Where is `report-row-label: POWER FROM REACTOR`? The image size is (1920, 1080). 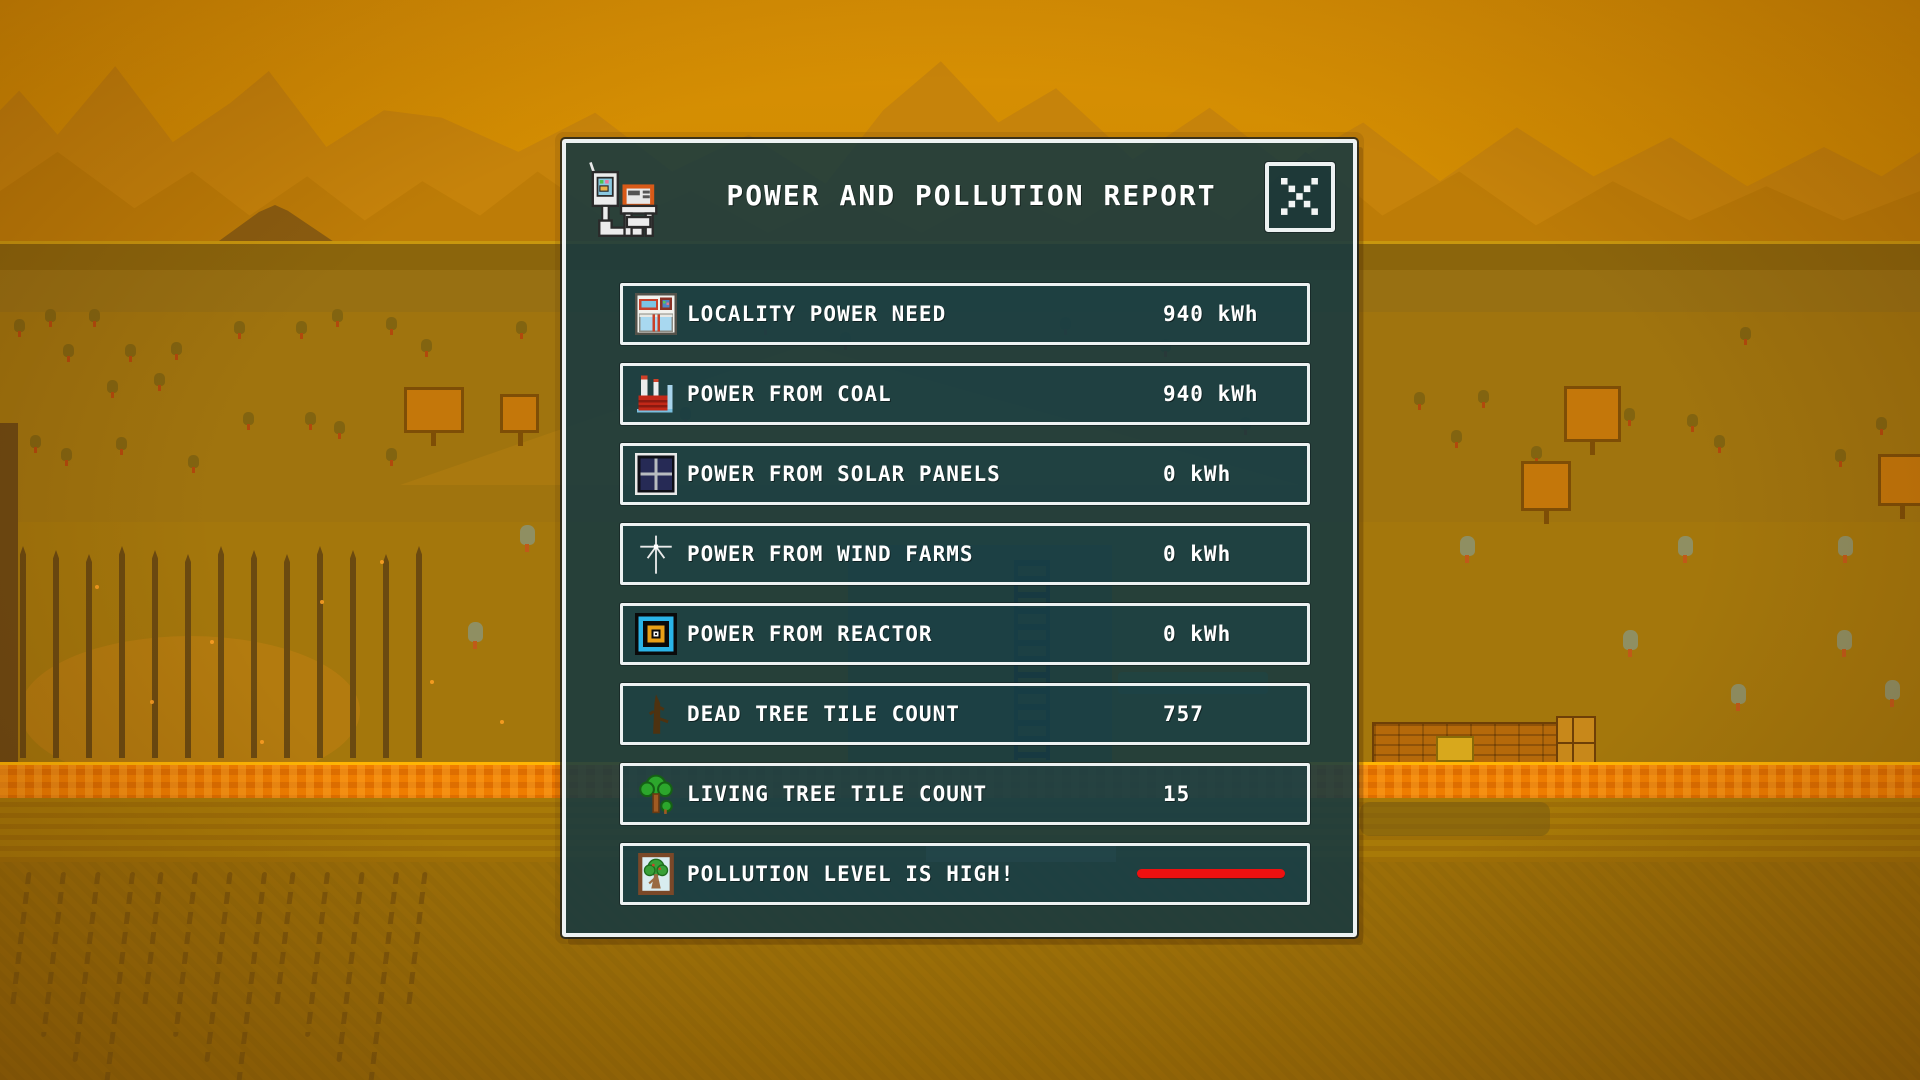 report-row-label: POWER FROM REACTOR is located at coordinates (810, 634).